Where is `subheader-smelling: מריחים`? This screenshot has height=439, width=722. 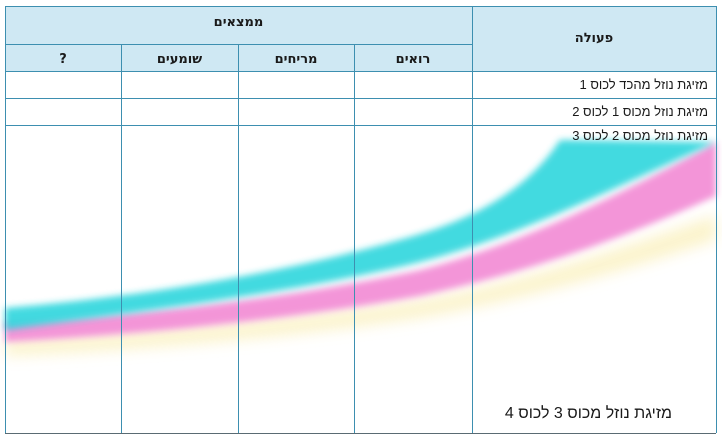 subheader-smelling: מריחים is located at coordinates (296, 59).